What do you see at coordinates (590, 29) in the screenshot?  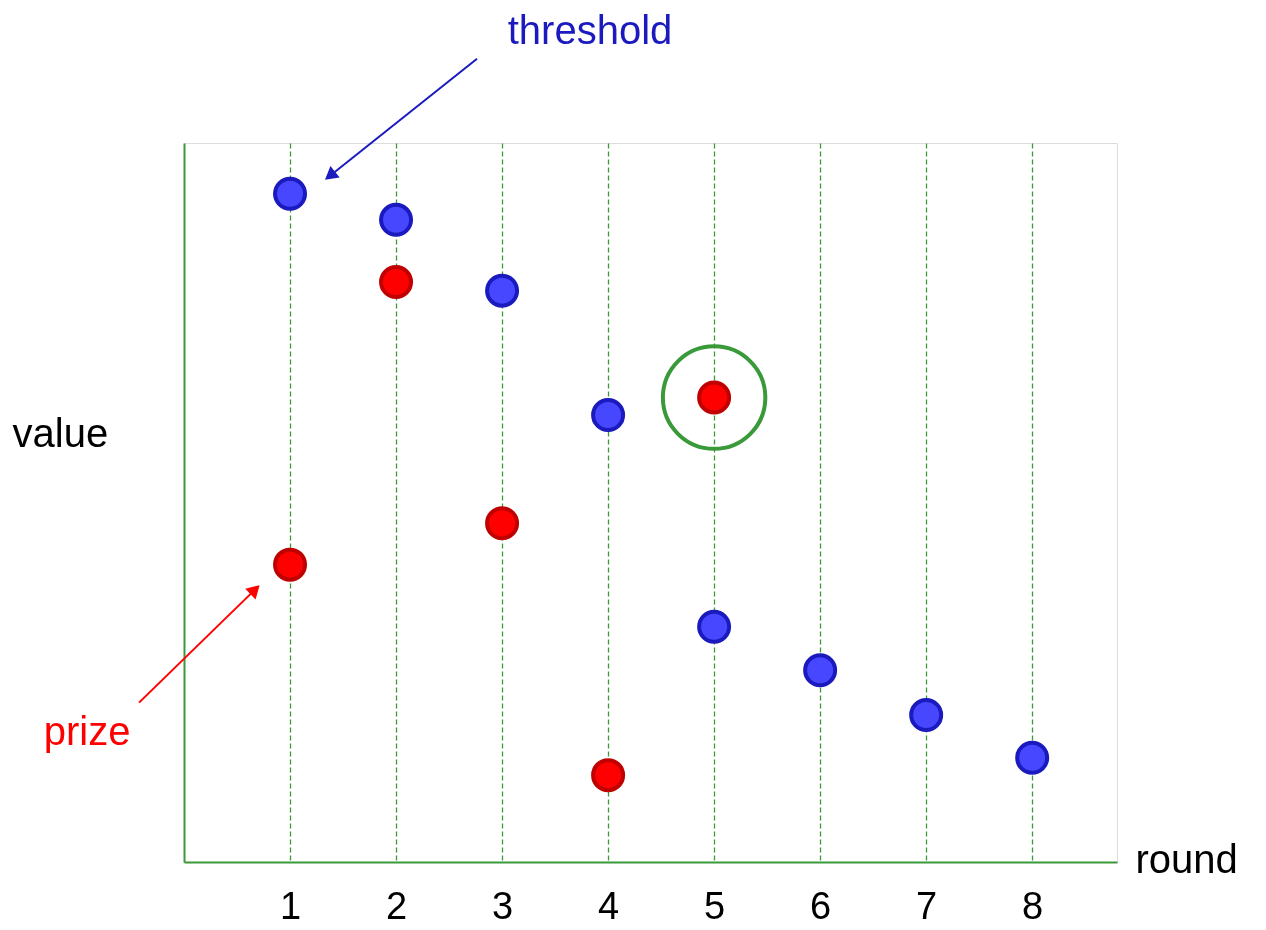 I see `text: threshold` at bounding box center [590, 29].